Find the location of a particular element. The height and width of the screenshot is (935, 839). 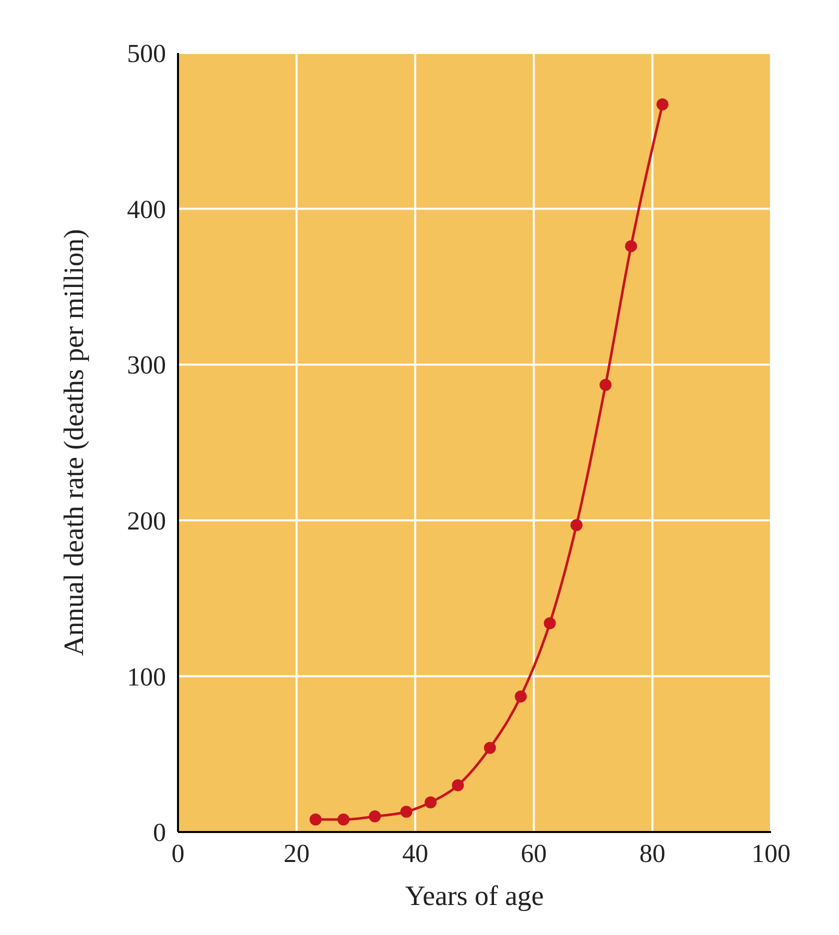

x-tick-label: 40 is located at coordinates (415, 853).